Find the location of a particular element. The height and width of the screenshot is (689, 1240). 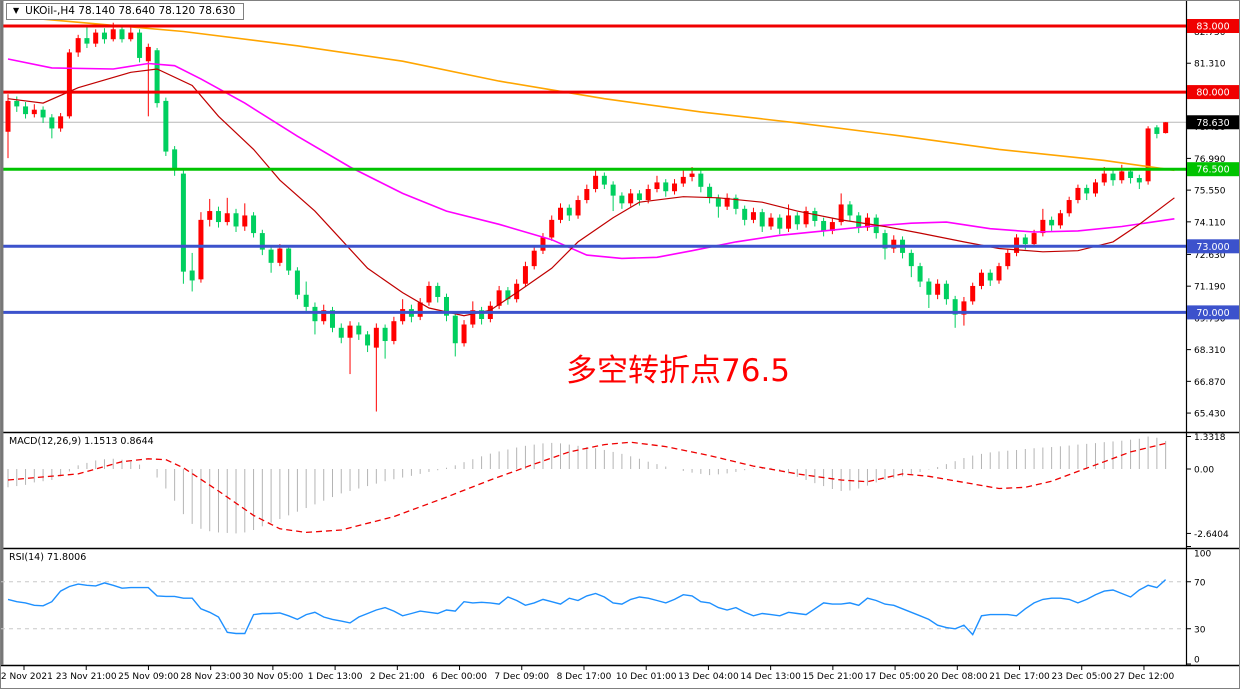

time-tick-label: 7 Dec 09:00 is located at coordinates (521, 677).